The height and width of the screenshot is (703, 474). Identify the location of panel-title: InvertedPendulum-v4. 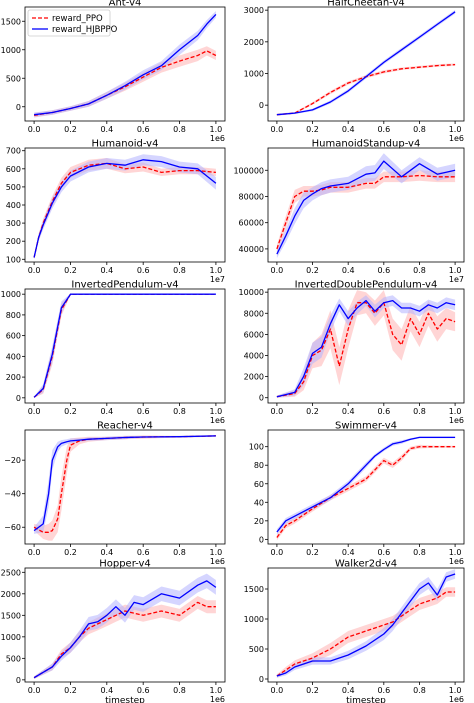
(124, 285).